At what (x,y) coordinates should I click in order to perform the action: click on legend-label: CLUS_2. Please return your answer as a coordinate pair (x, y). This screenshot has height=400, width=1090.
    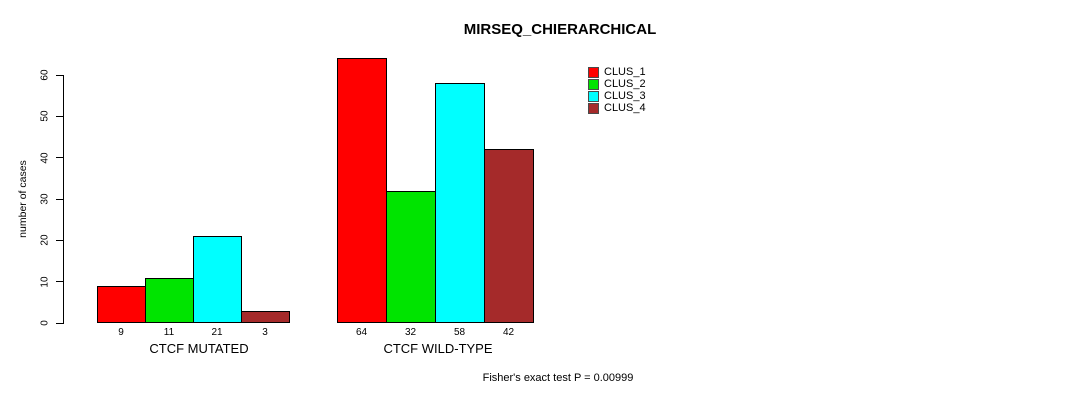
    Looking at the image, I should click on (625, 84).